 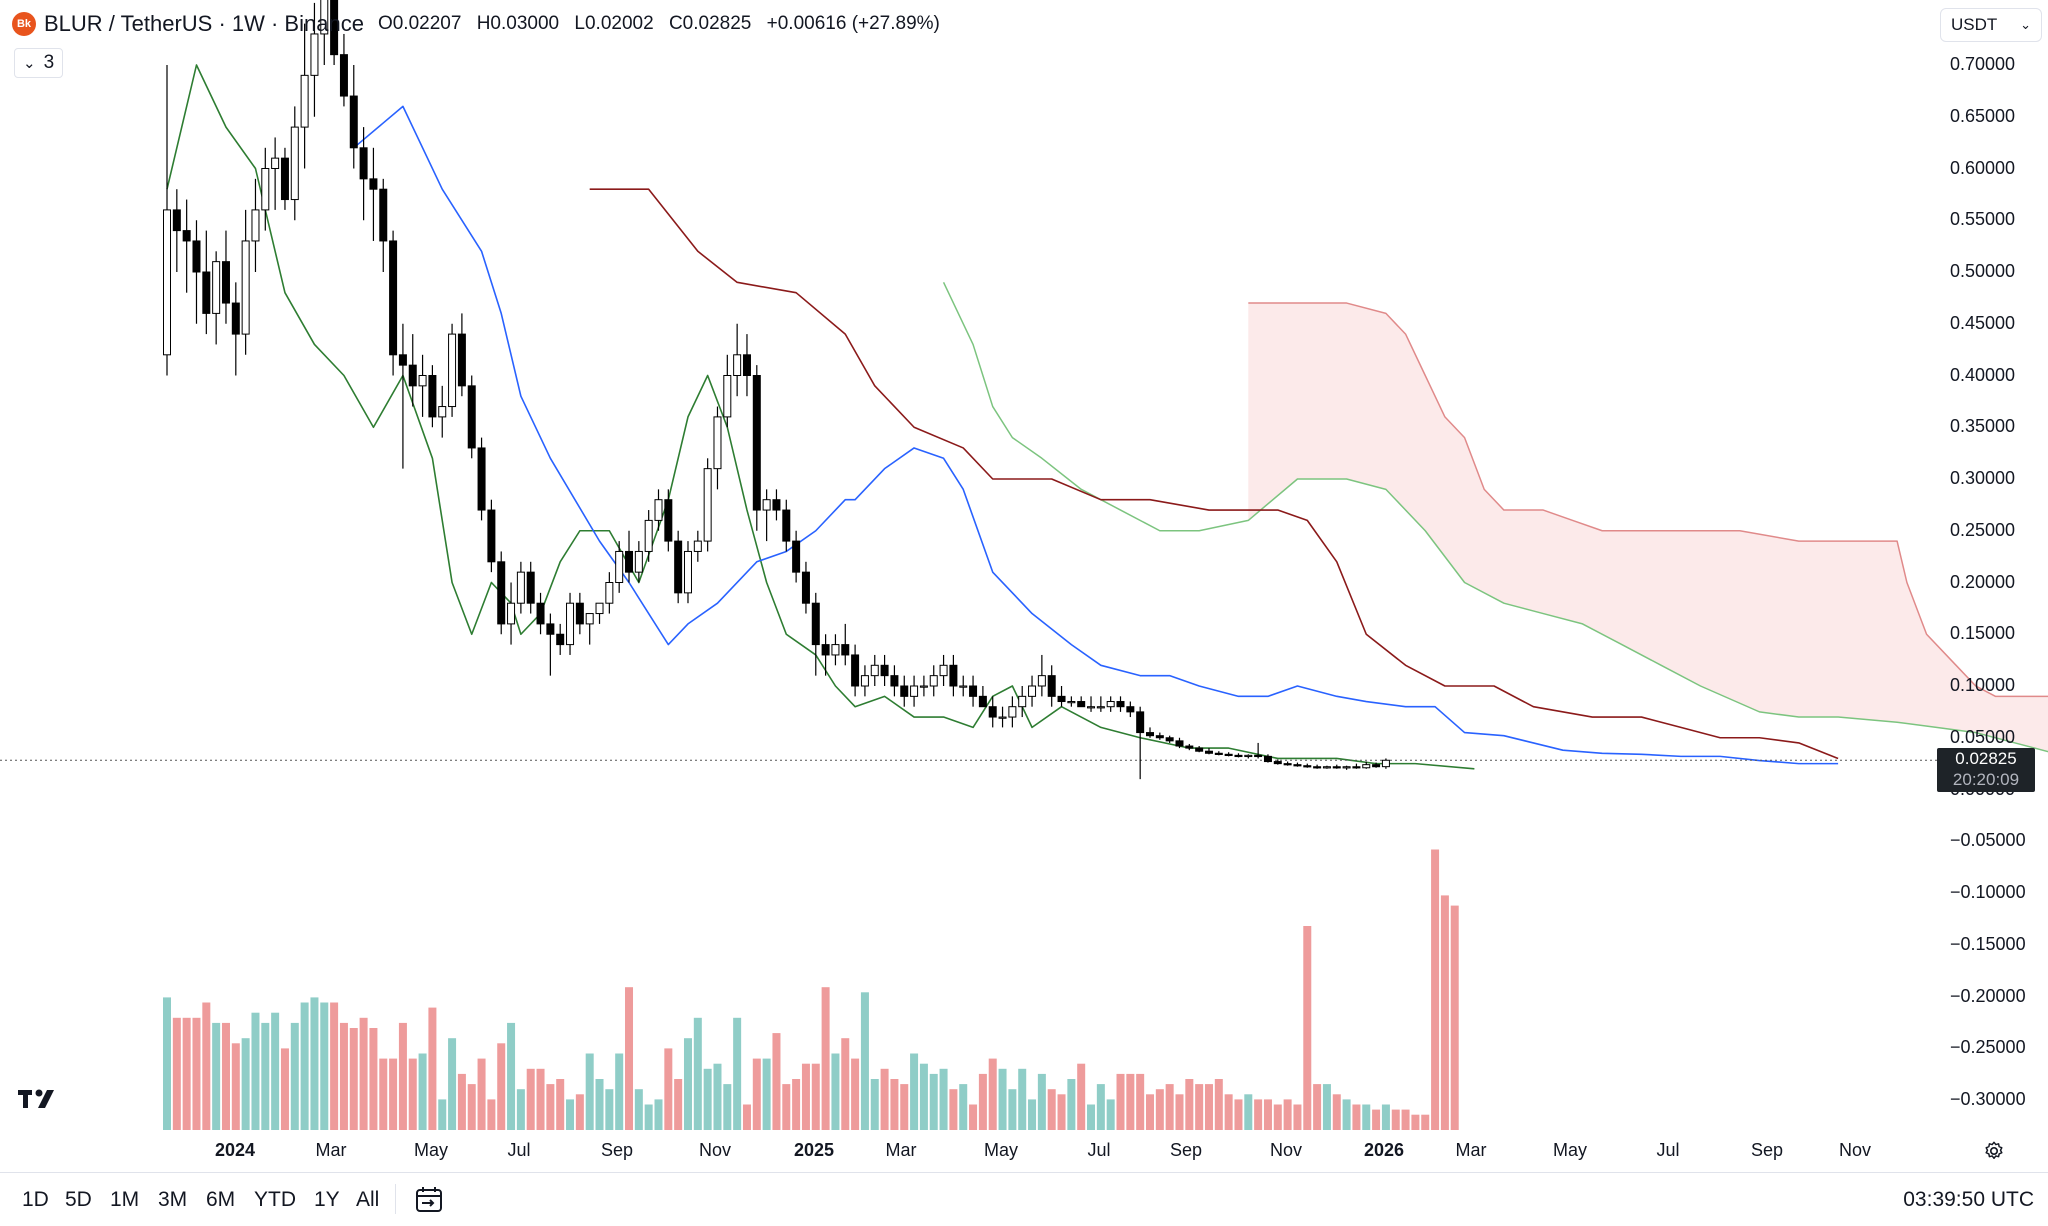 I want to click on timeframe-button-1m: 1M, so click(x=125, y=1199).